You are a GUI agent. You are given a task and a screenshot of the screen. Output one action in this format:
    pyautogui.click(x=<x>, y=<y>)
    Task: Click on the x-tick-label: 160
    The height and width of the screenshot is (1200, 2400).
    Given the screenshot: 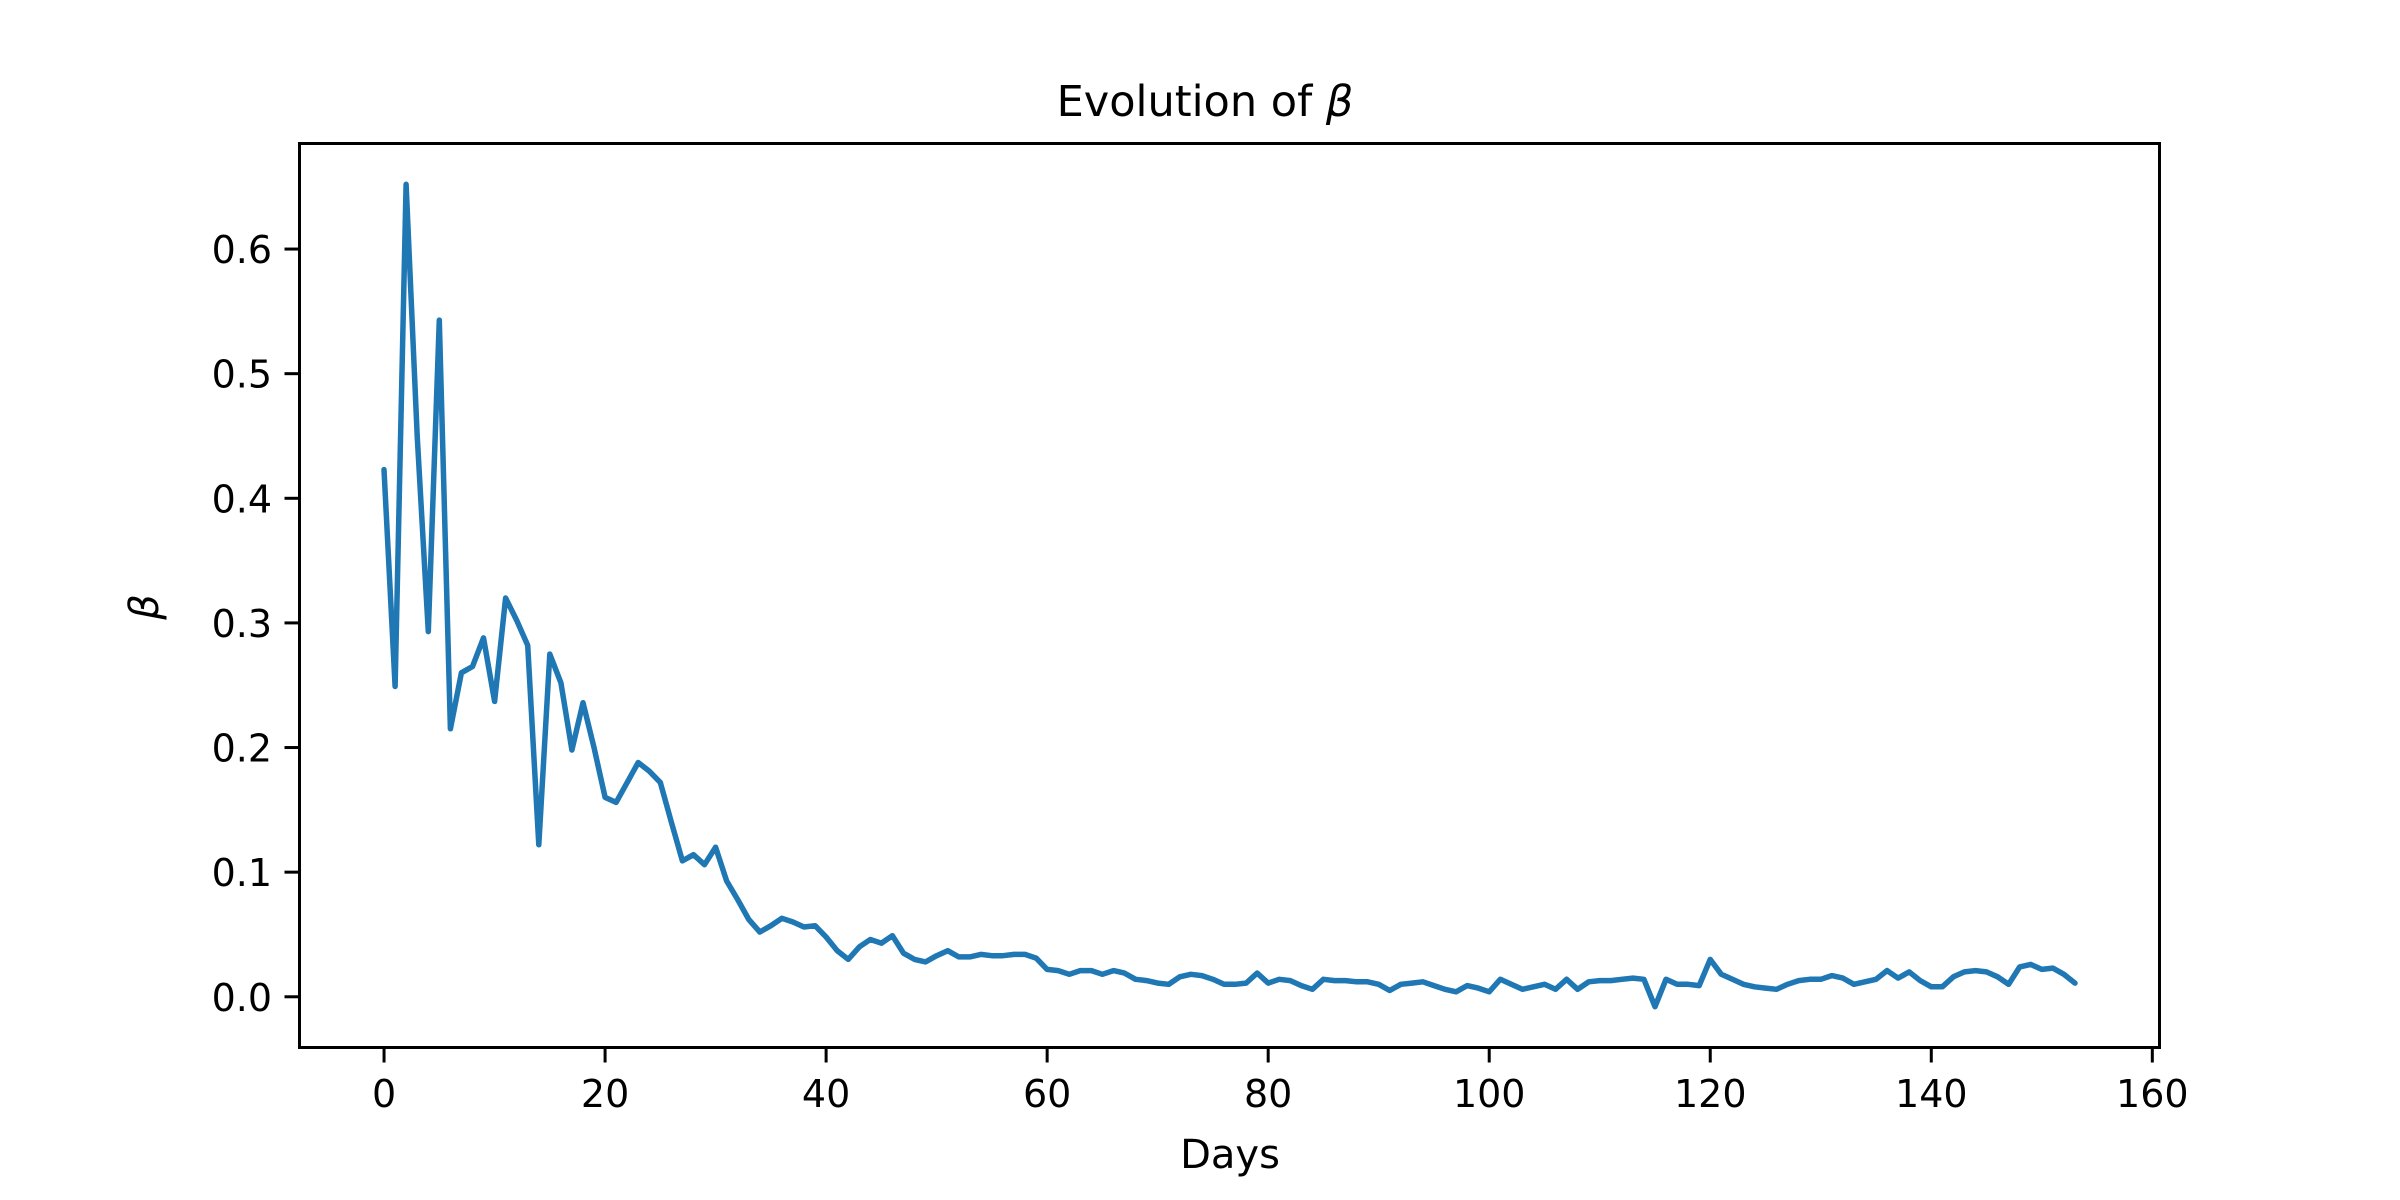 What is the action you would take?
    pyautogui.click(x=2152, y=1094)
    